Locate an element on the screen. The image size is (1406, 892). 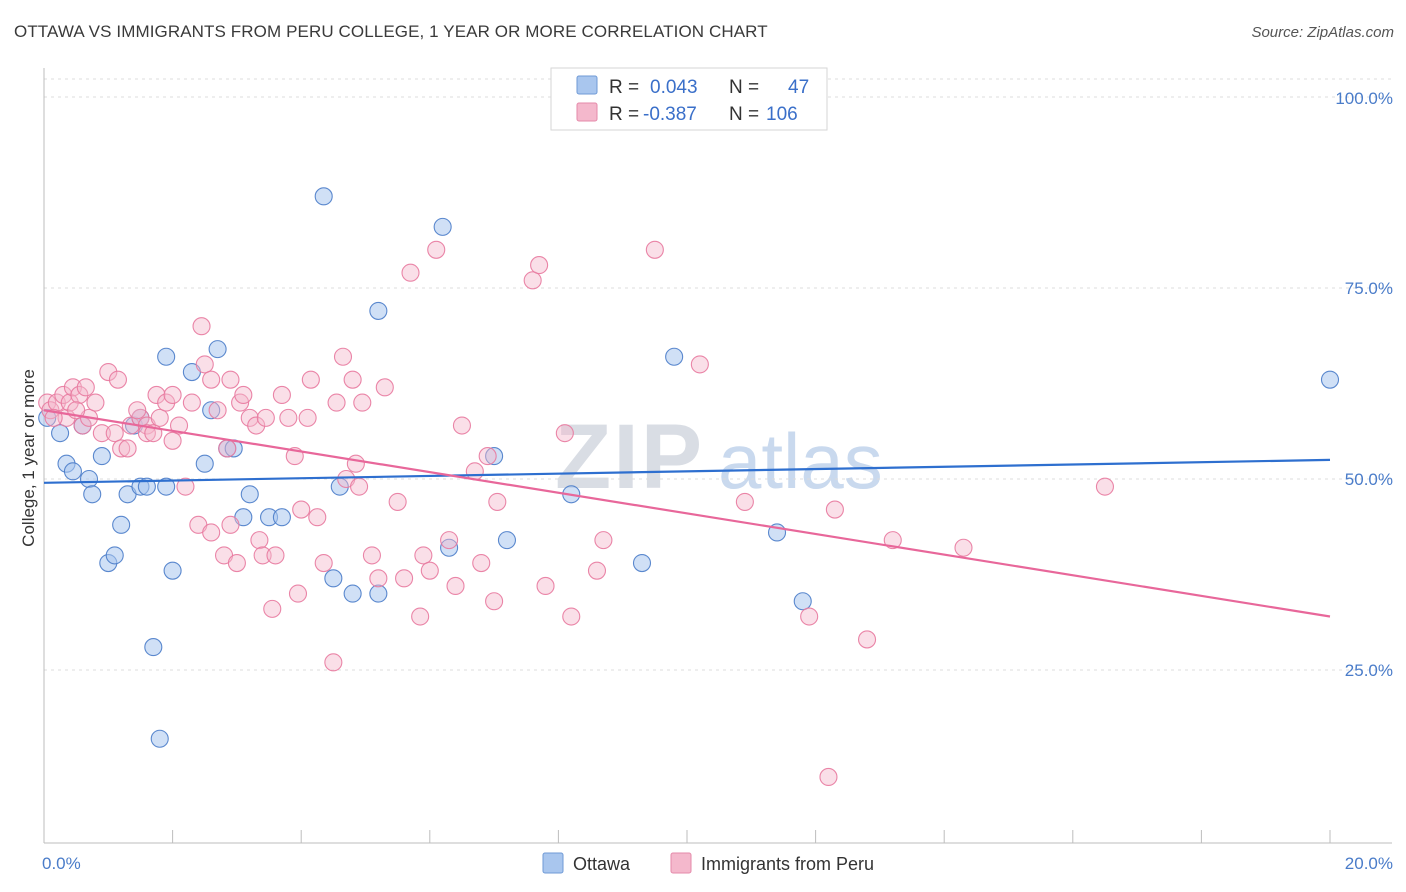
legend-r-value-ottawa: 0.043 is located at coordinates (674, 87).